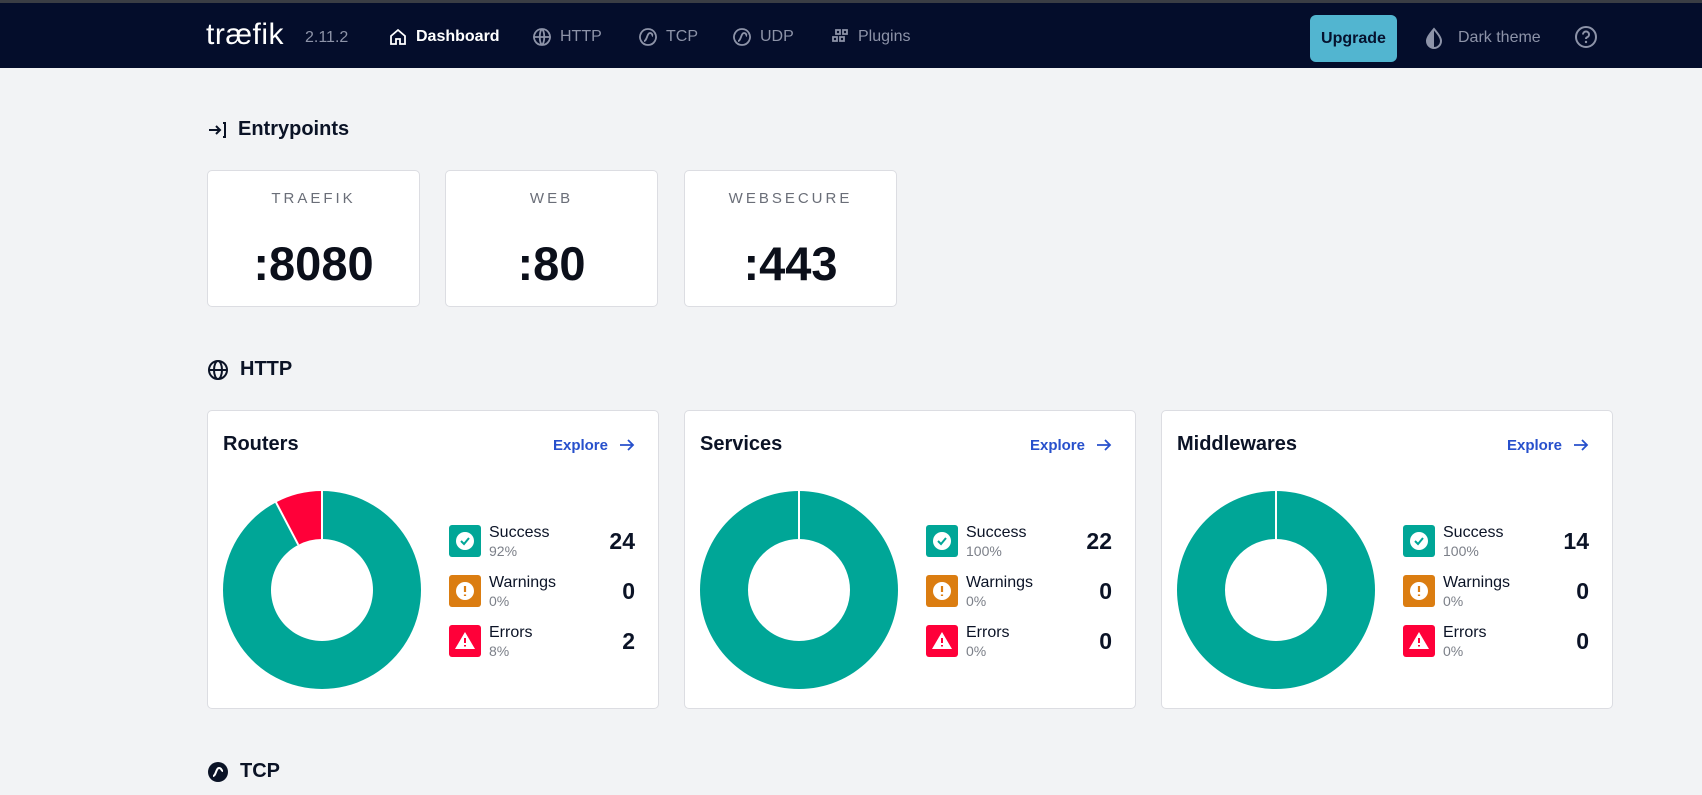 This screenshot has height=795, width=1702. What do you see at coordinates (580, 445) in the screenshot?
I see `explore-label: Explore` at bounding box center [580, 445].